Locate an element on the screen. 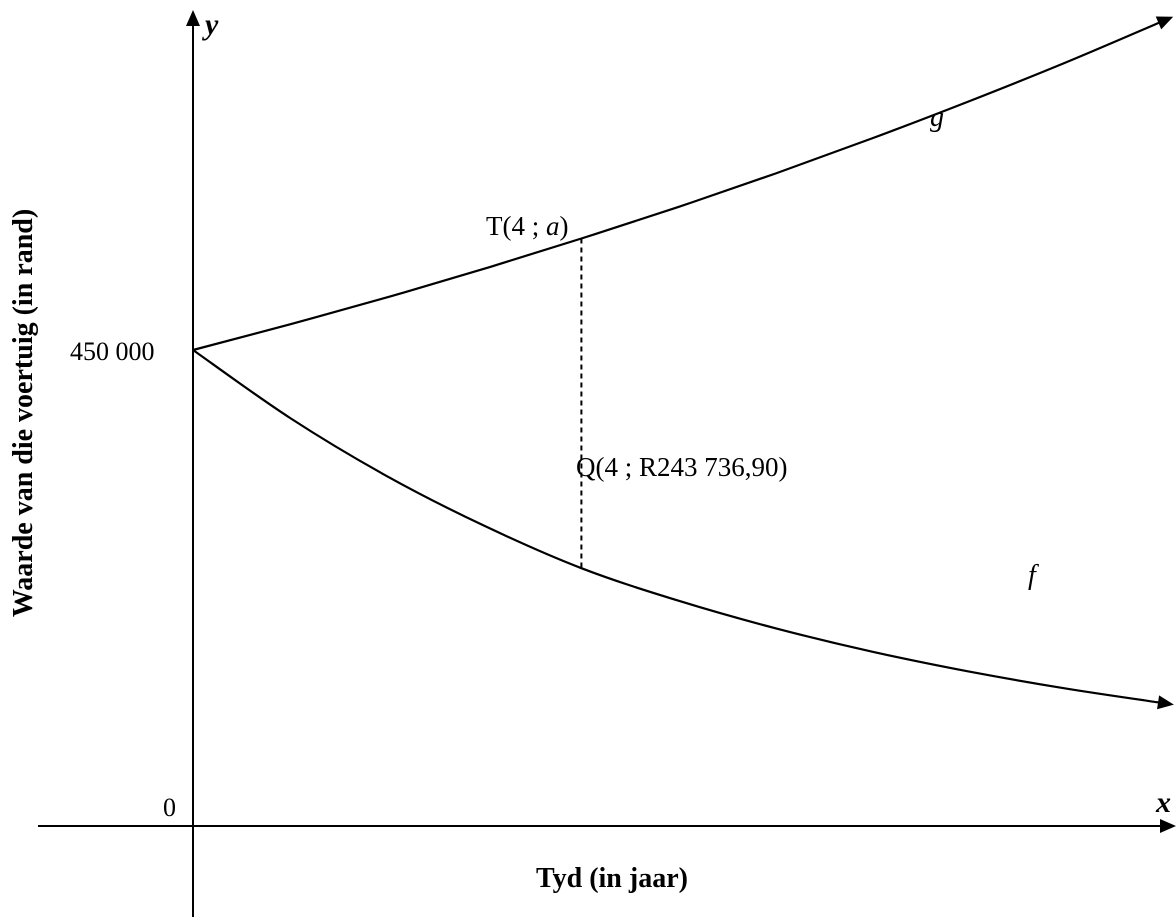  origin-label: 0 is located at coordinates (169, 807).